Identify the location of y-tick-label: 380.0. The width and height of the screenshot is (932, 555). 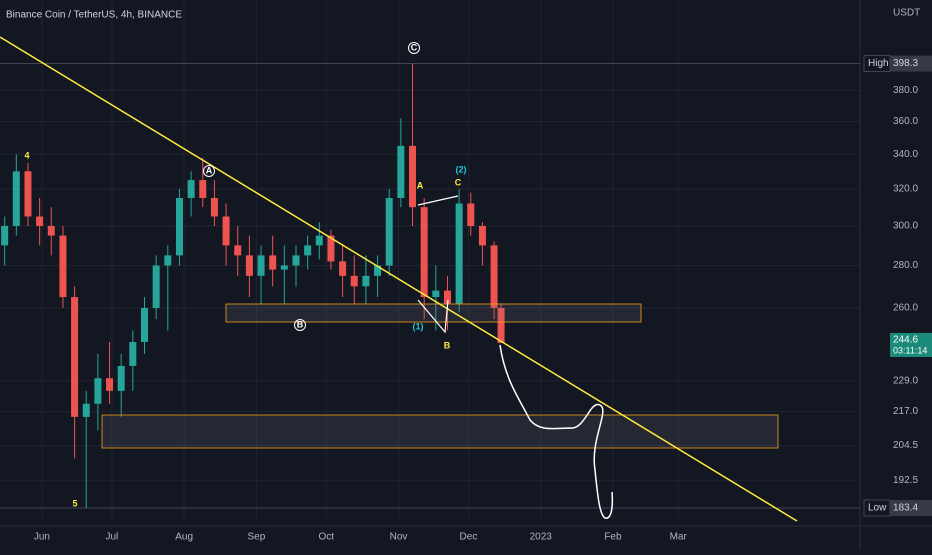
(905, 90).